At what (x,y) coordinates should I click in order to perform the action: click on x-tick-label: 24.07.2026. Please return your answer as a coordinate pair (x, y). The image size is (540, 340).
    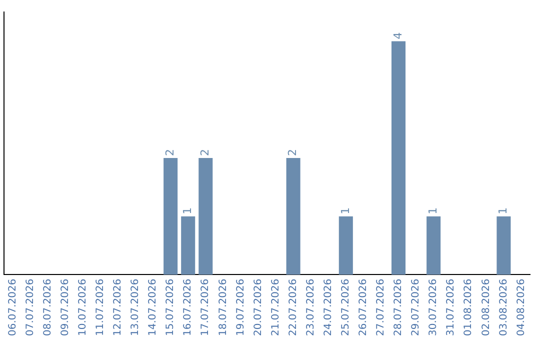
    Looking at the image, I should click on (328, 307).